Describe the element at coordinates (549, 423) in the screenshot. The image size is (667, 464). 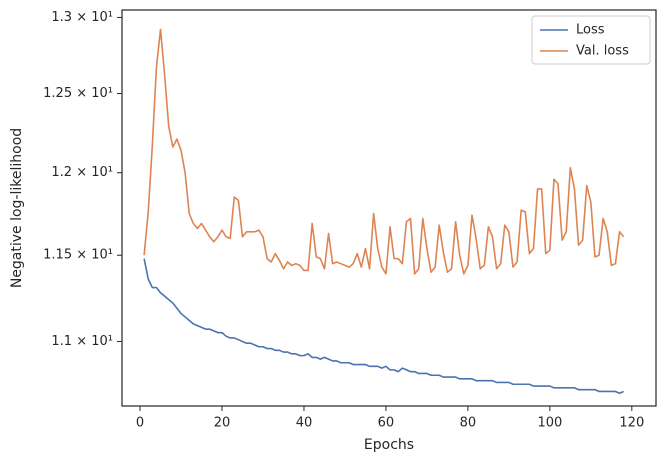
I see `x-tick-label: 100` at that location.